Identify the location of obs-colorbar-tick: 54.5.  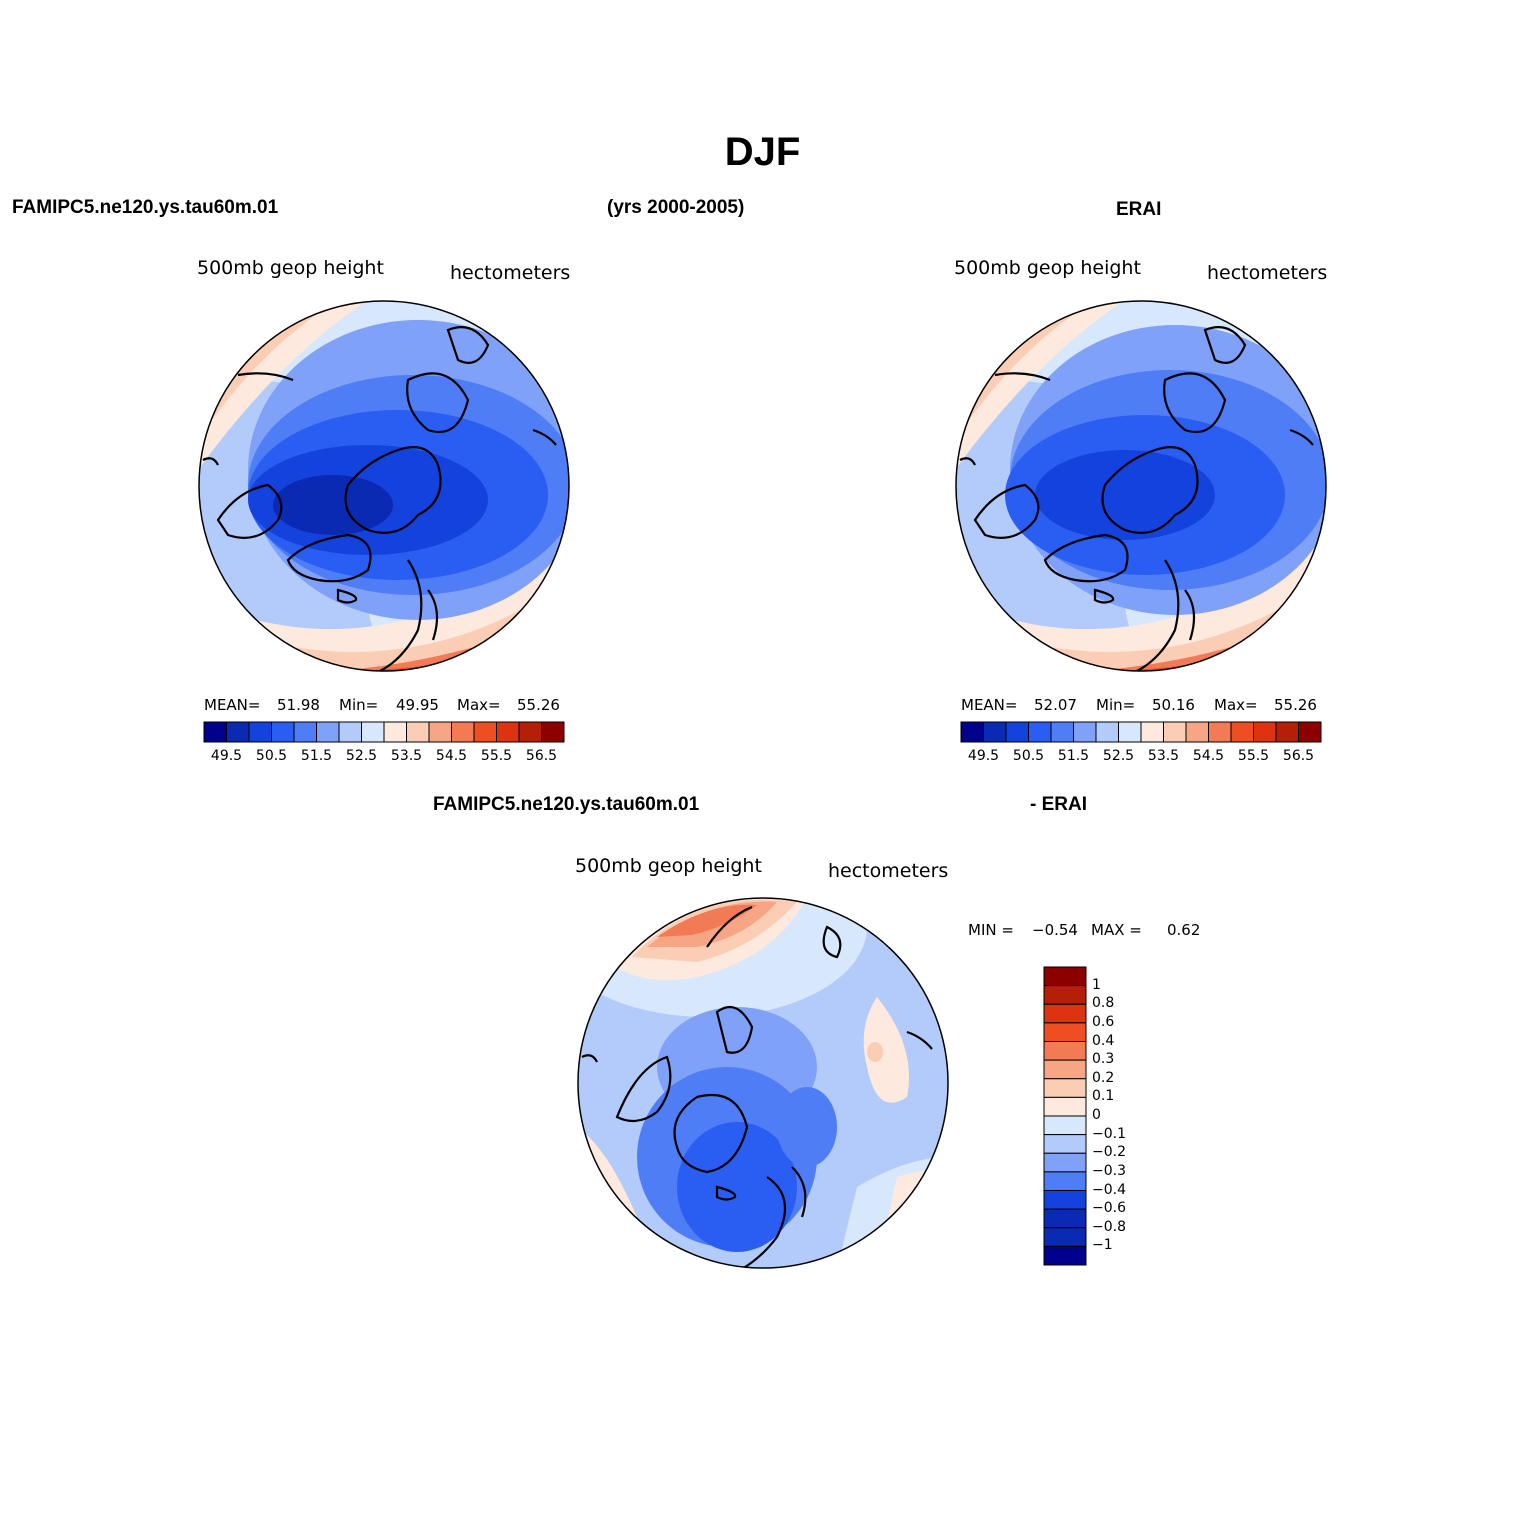
(1208, 756).